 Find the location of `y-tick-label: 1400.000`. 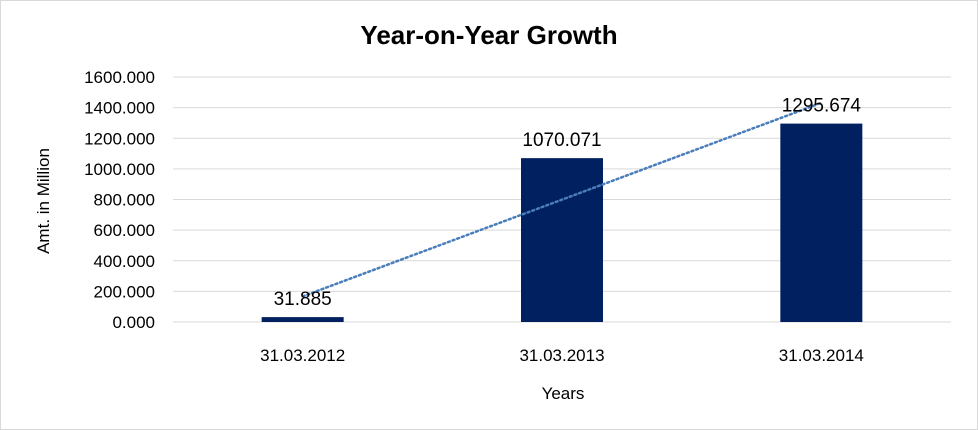

y-tick-label: 1400.000 is located at coordinates (119, 108).